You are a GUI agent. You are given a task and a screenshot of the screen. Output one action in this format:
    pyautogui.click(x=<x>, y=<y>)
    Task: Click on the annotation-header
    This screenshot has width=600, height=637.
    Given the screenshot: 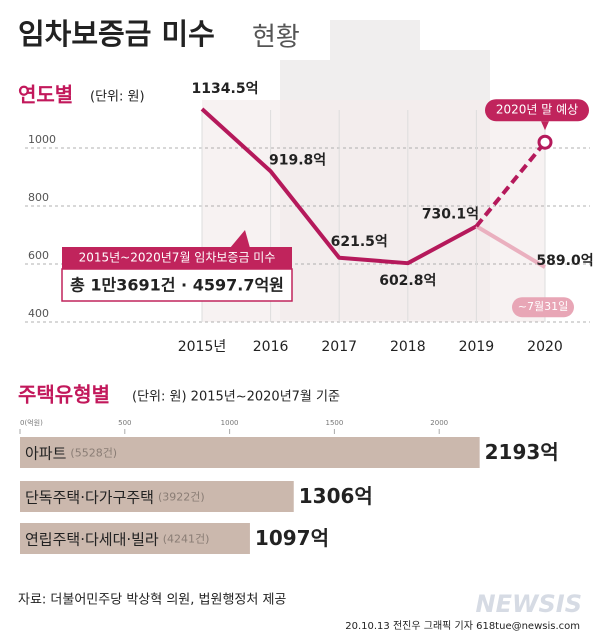 What is the action you would take?
    pyautogui.click(x=177, y=258)
    